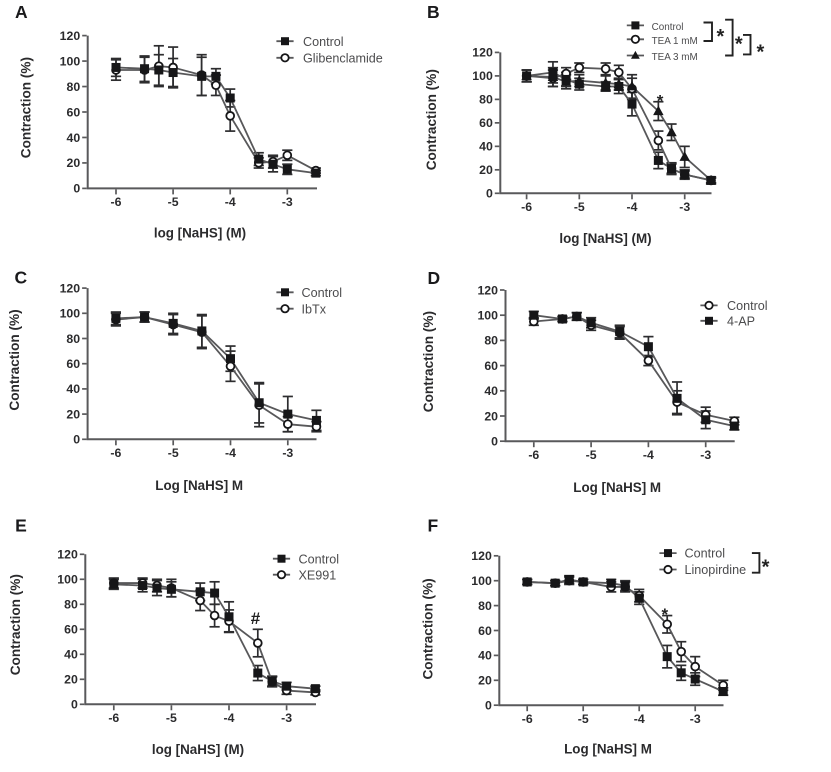 This screenshot has height=772, width=831. Describe the element at coordinates (21, 12) in the screenshot. I see `svg-text: A` at that location.